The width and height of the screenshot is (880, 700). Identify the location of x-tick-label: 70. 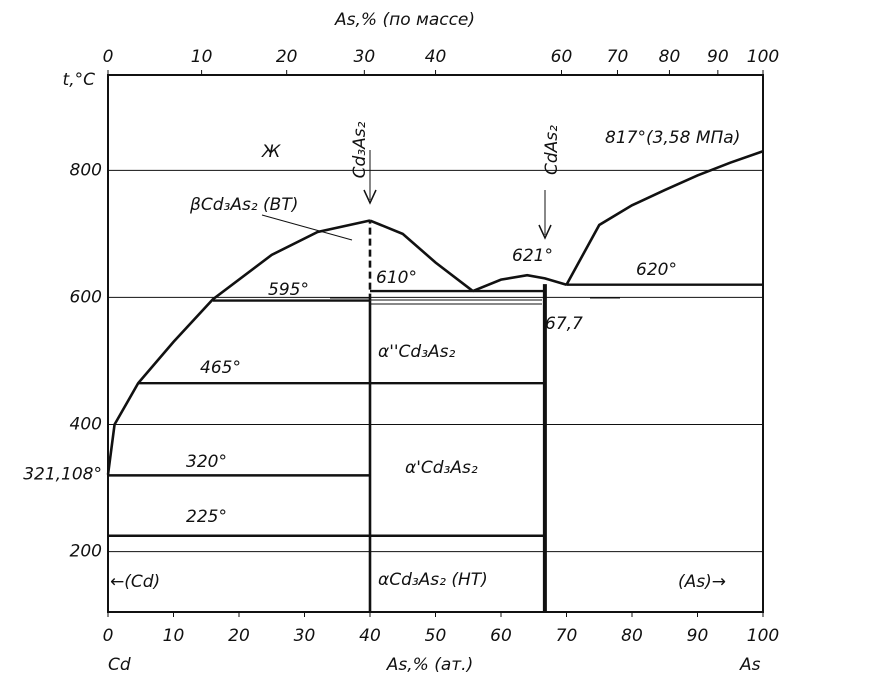
(567, 636).